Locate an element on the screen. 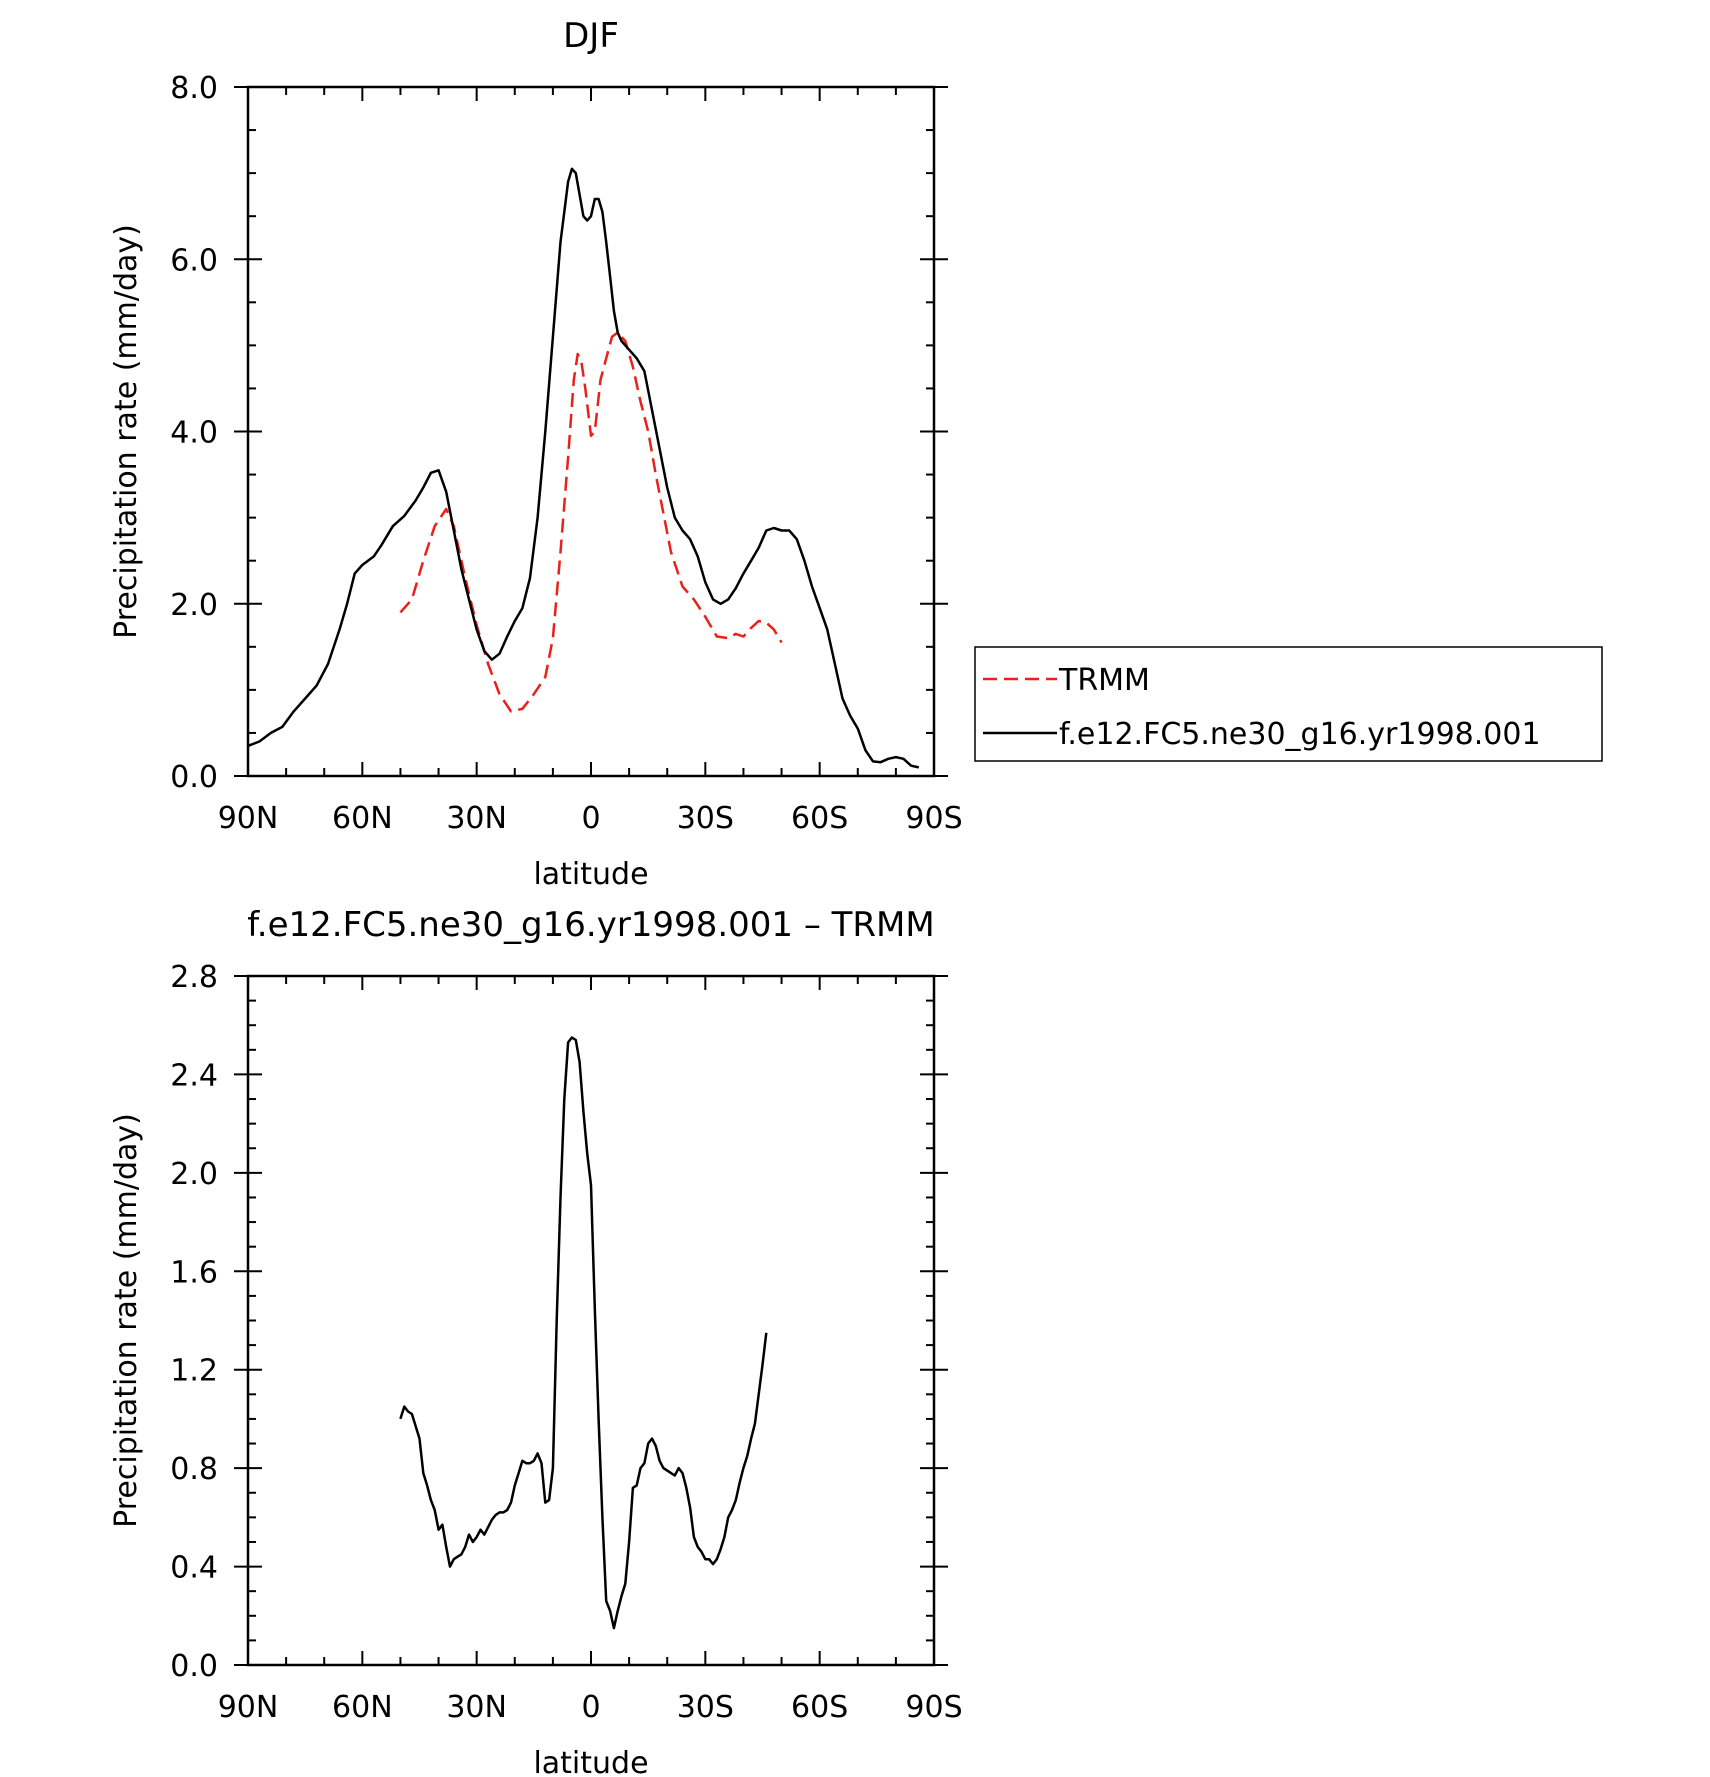 The width and height of the screenshot is (1710, 1777). y-tick-label: 0.4 is located at coordinates (194, 1568).